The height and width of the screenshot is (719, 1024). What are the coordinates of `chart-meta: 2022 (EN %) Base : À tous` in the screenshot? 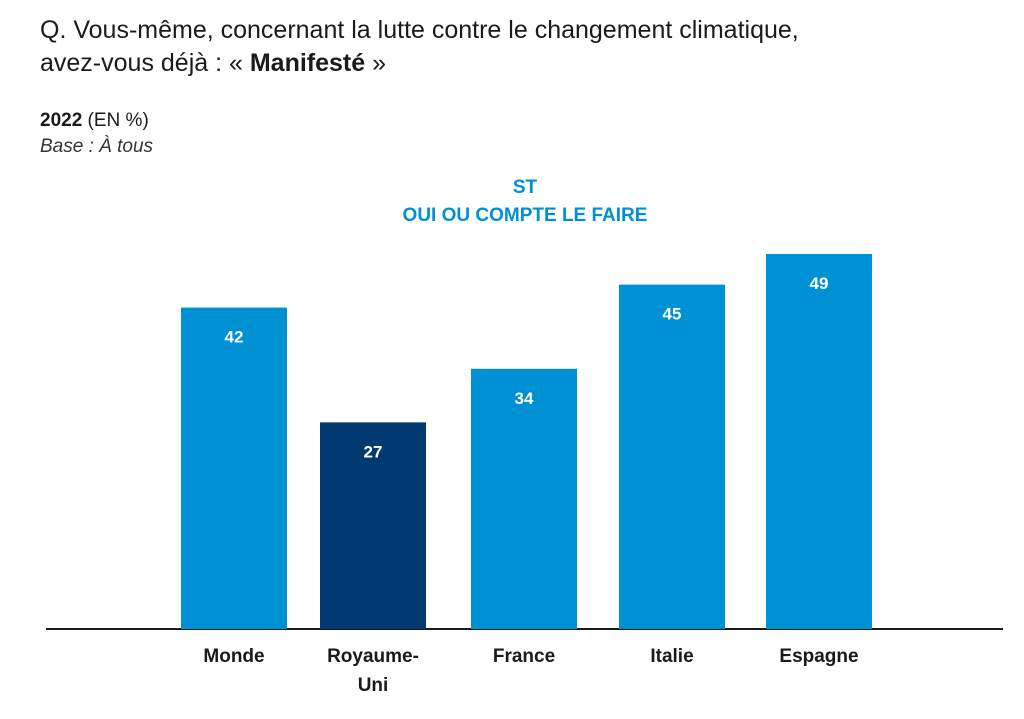 It's located at (96, 134).